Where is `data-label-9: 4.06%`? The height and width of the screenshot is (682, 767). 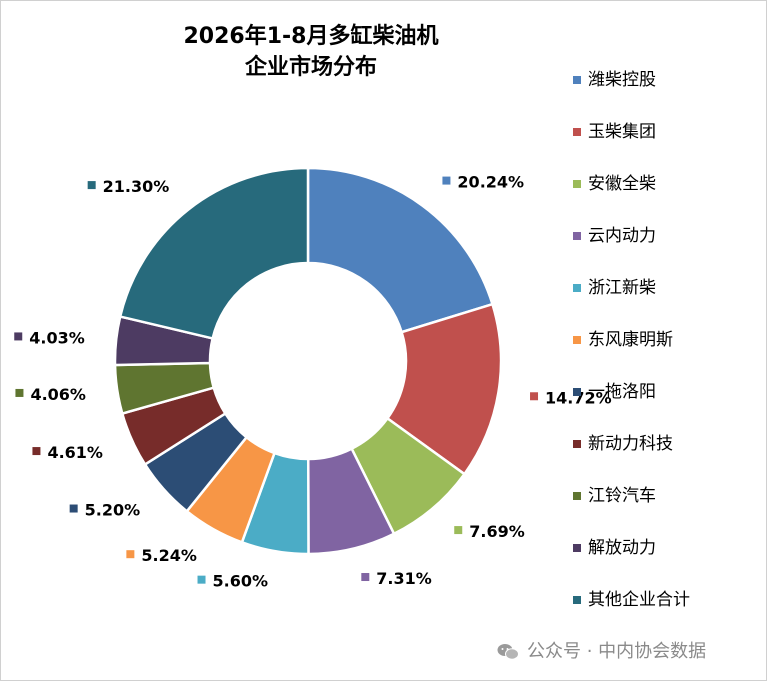
data-label-9: 4.06% is located at coordinates (58, 394).